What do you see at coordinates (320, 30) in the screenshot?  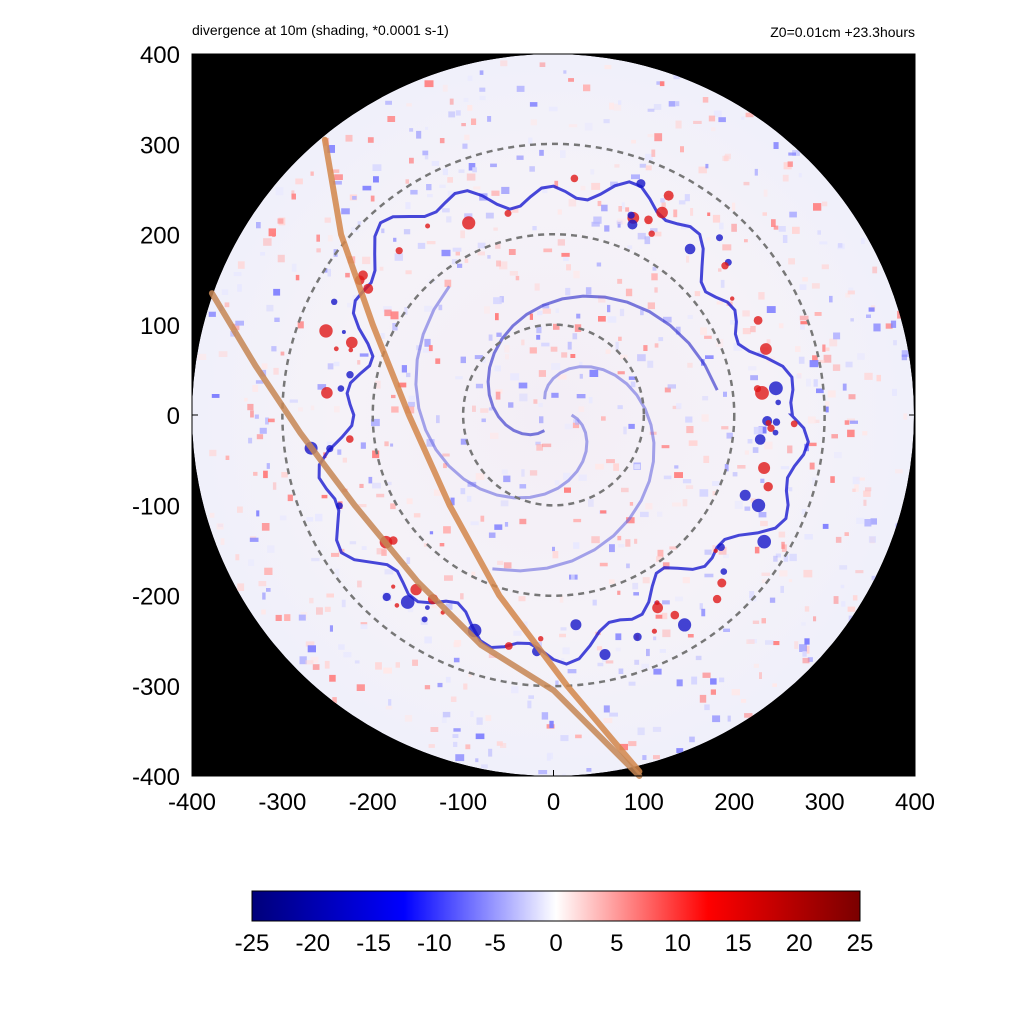 I see `chart-title: divergence at 10m (shading, *0.0001 s-1)` at bounding box center [320, 30].